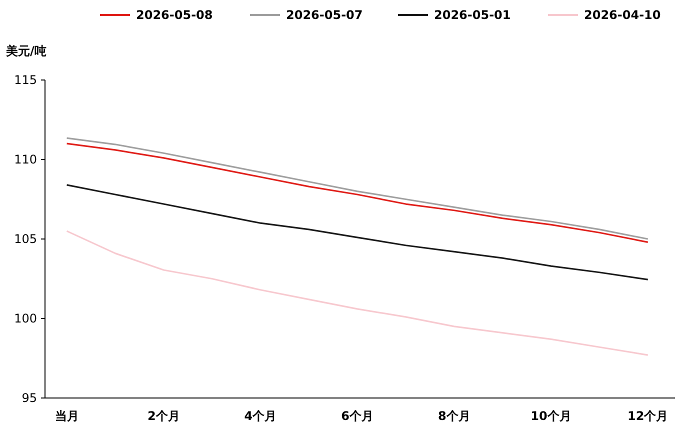 The height and width of the screenshot is (424, 676). I want to click on legend-label: 2026-05-01, so click(472, 15).